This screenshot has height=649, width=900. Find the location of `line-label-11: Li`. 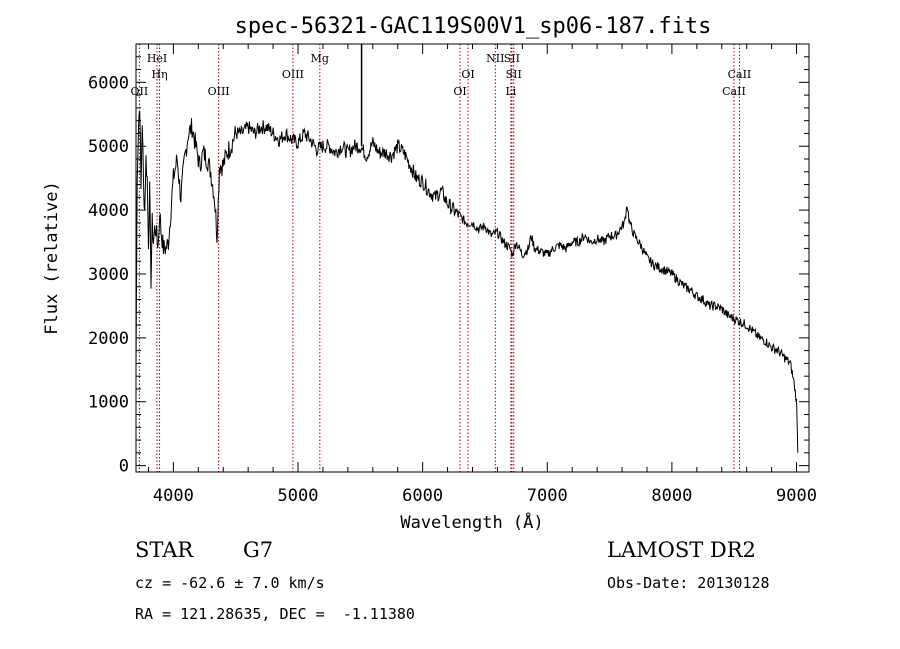

line-label-11: Li is located at coordinates (510, 91).